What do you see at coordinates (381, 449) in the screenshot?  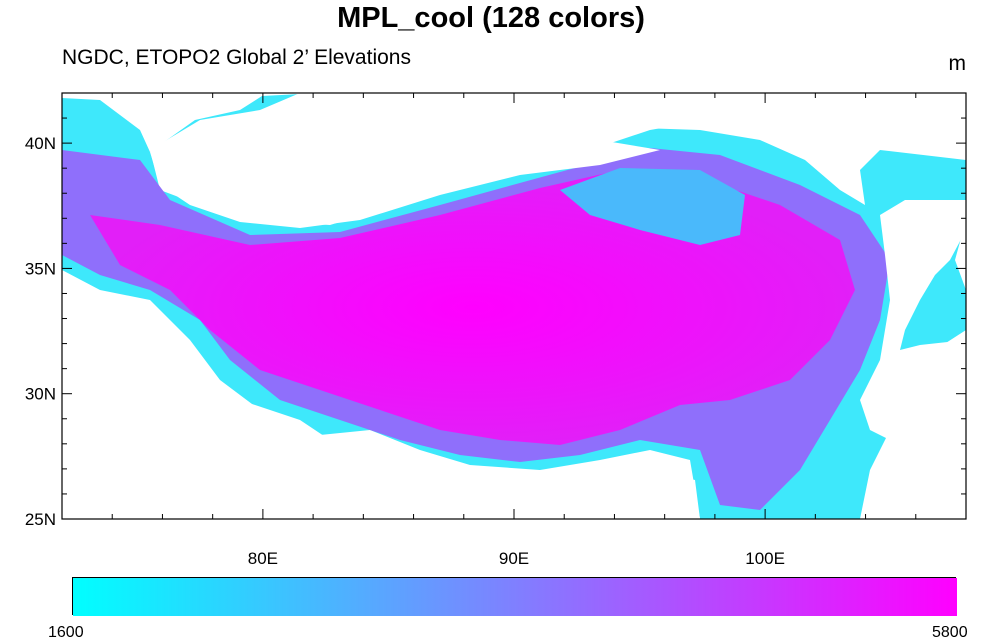 I see `ganges-plain` at bounding box center [381, 449].